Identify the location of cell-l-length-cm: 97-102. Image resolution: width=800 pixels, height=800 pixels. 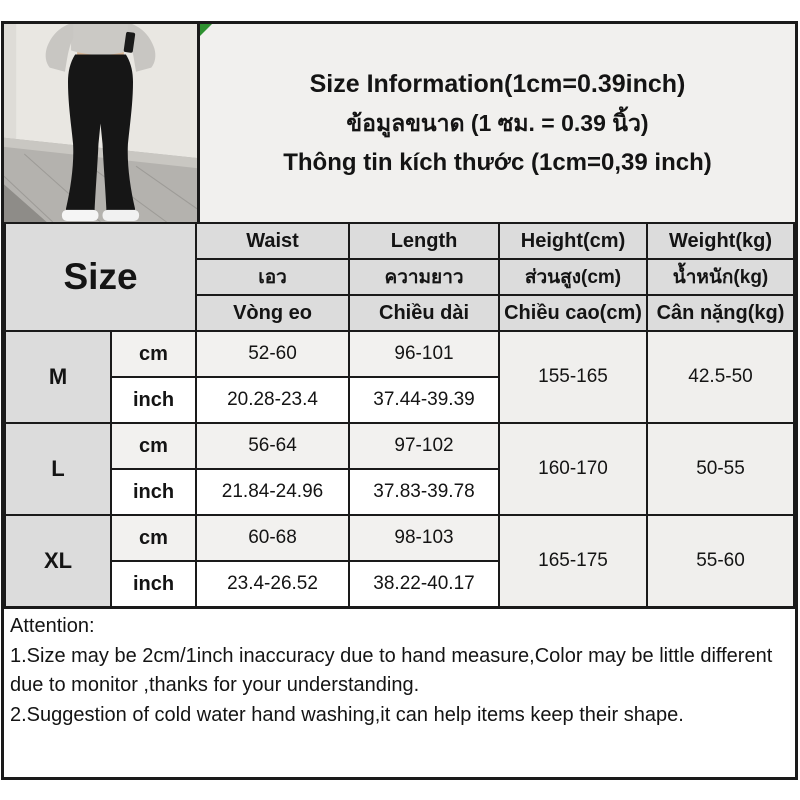
(424, 446).